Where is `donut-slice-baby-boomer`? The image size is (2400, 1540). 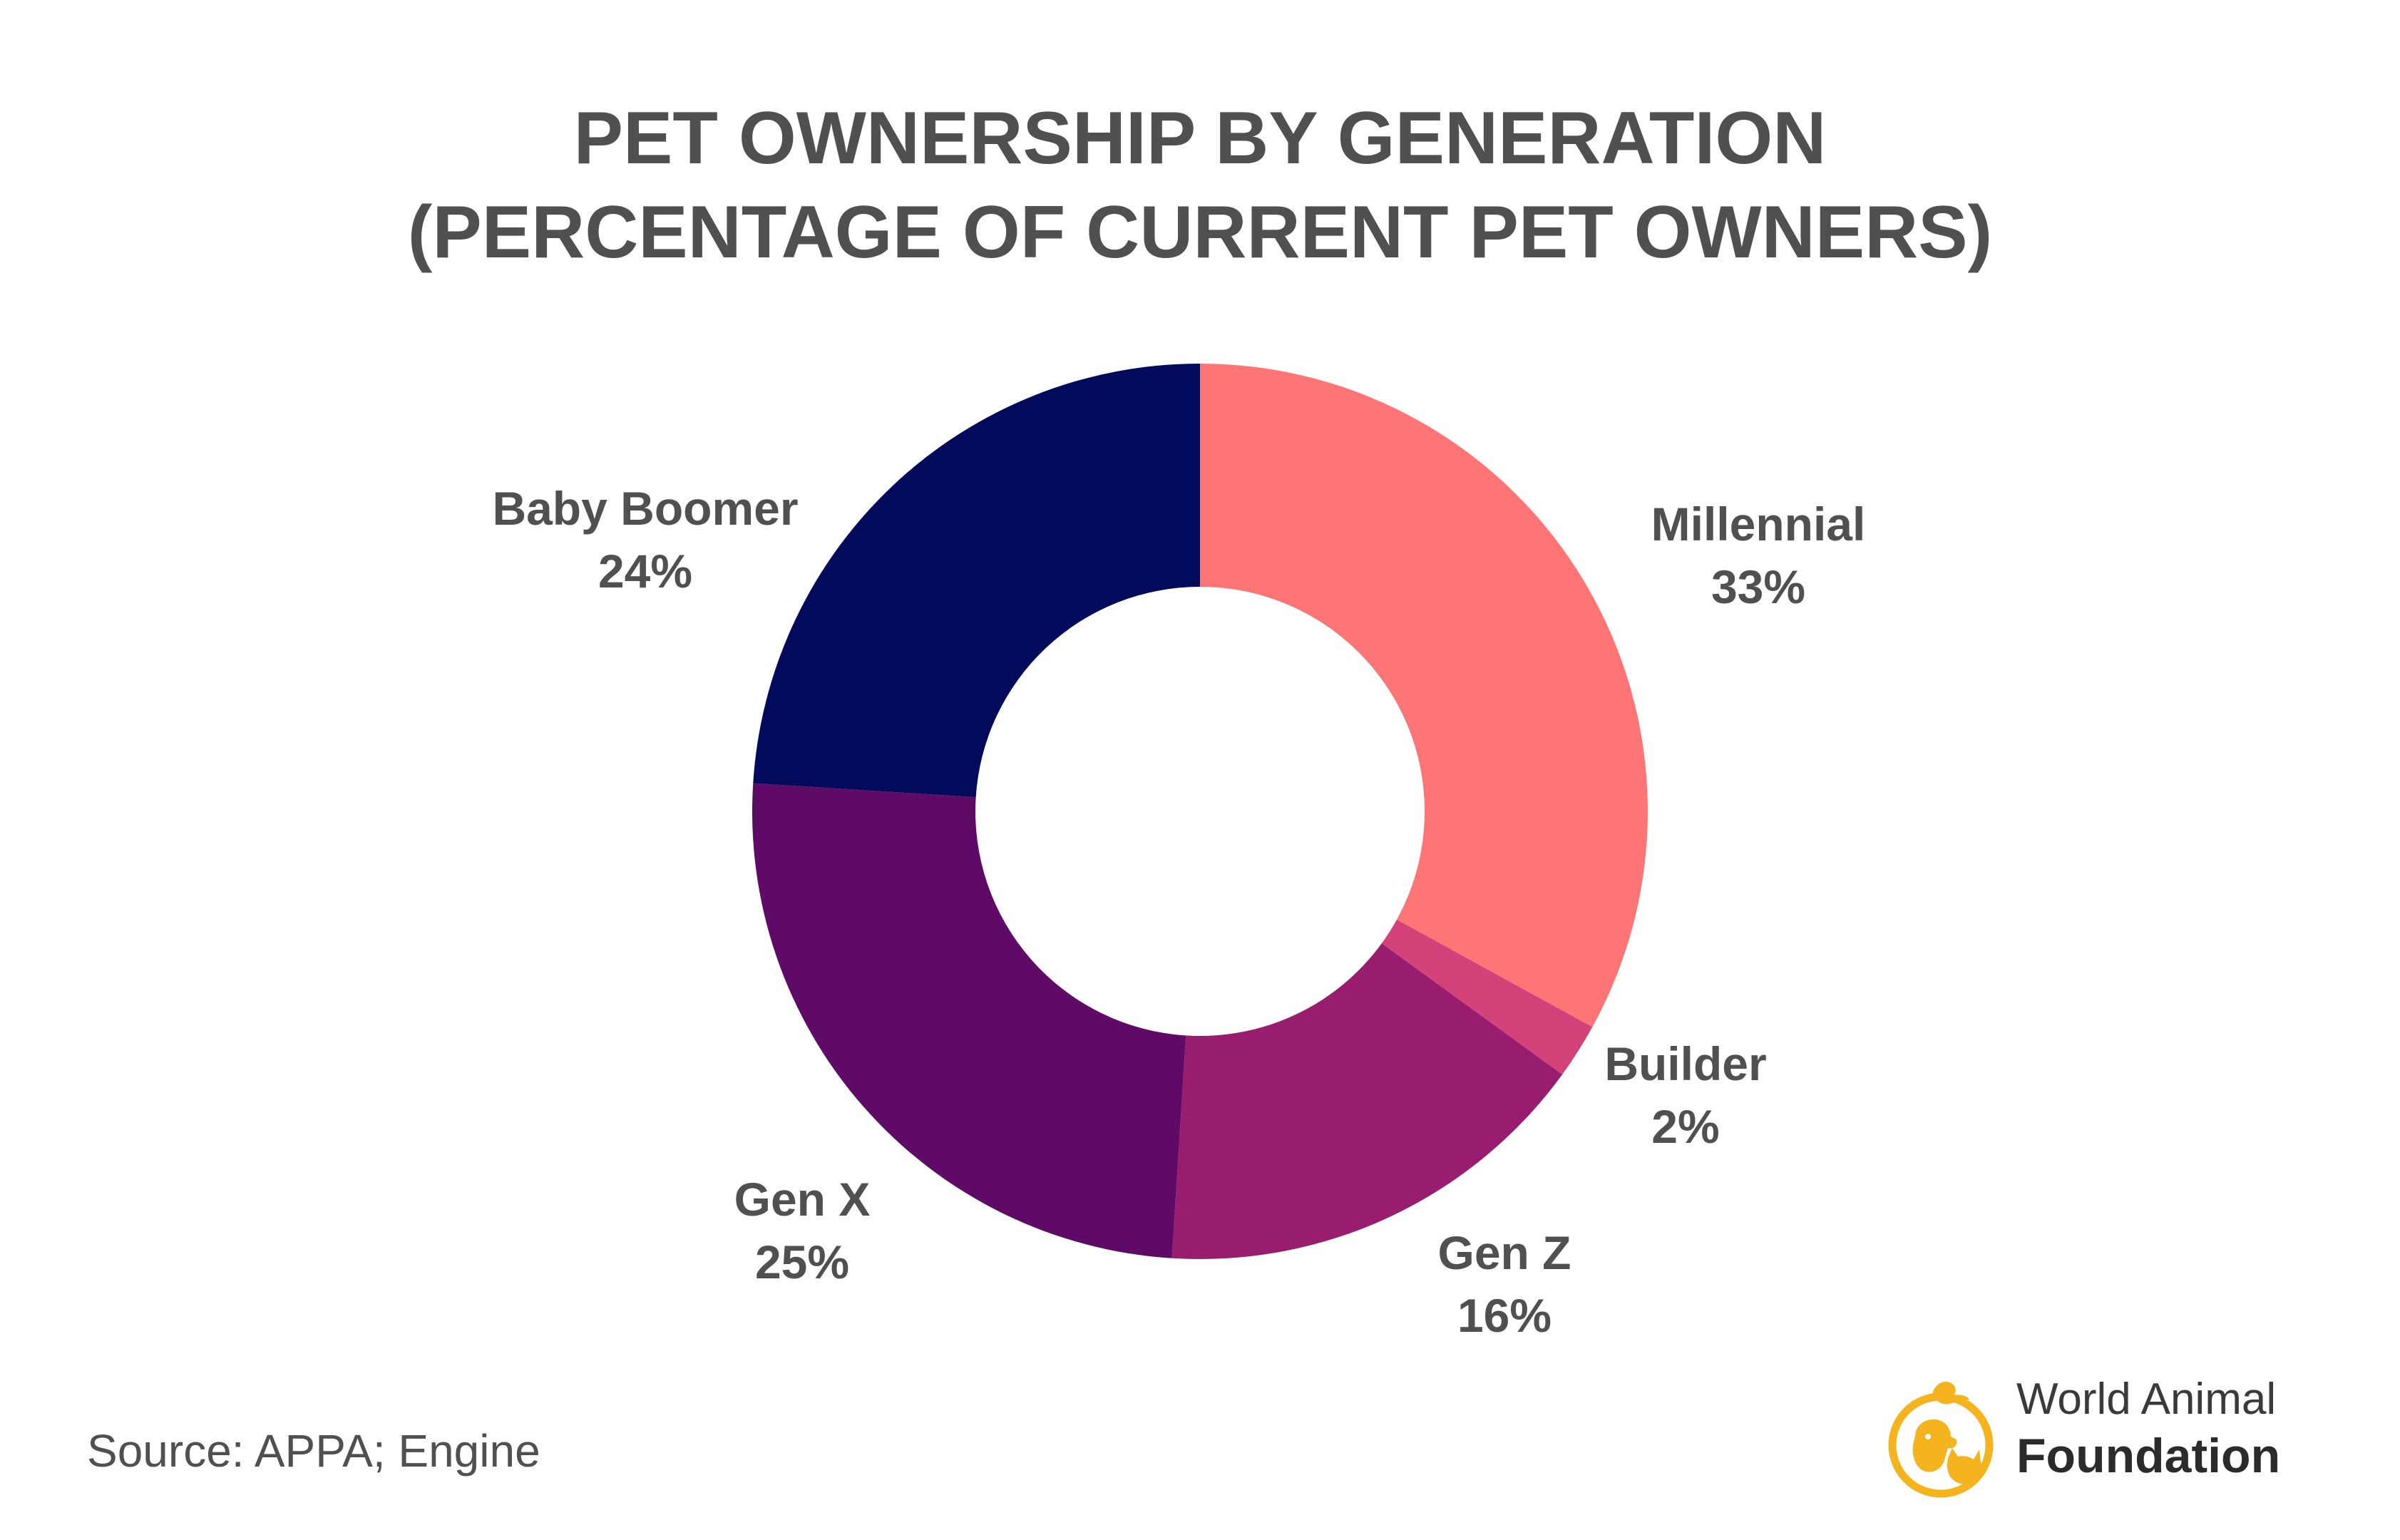 donut-slice-baby-boomer is located at coordinates (976, 581).